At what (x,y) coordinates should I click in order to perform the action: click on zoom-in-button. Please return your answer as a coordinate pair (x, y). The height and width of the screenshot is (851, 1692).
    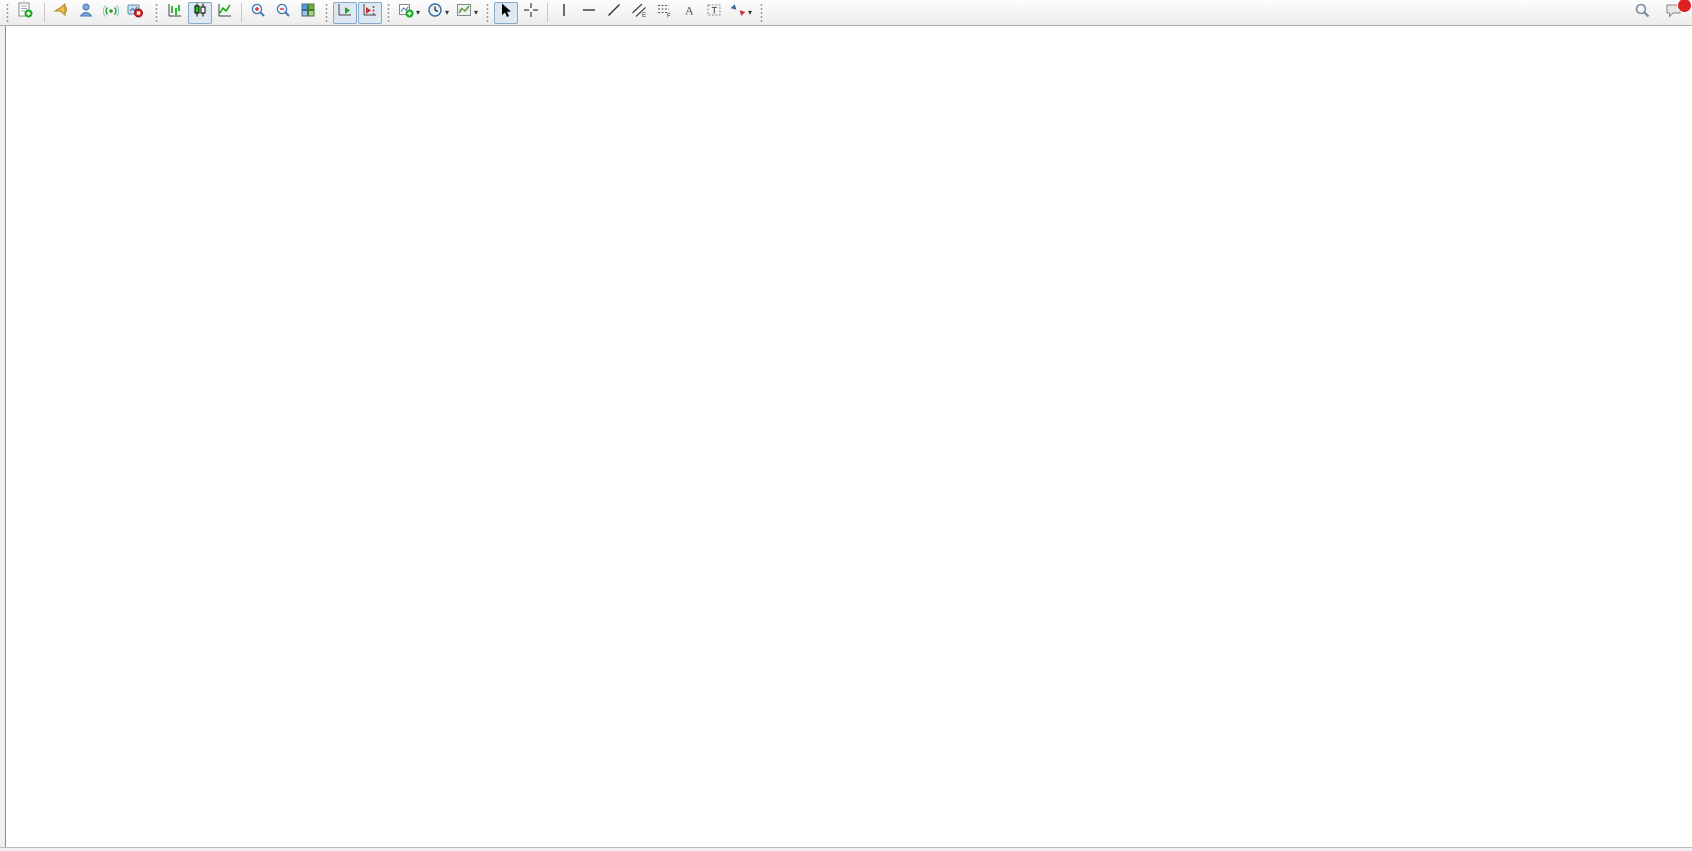
    Looking at the image, I should click on (258, 13).